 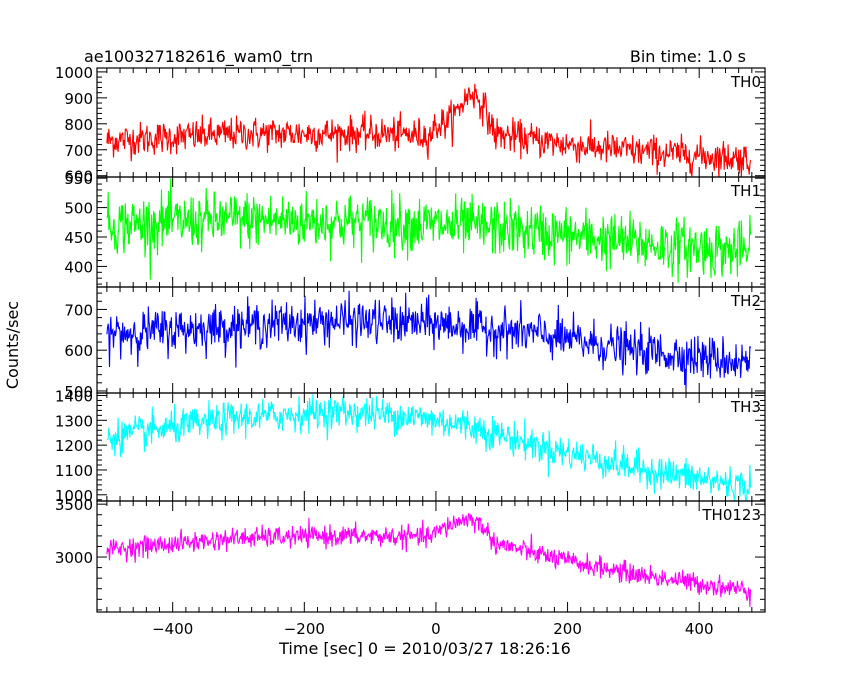 What do you see at coordinates (74, 446) in the screenshot?
I see `y-tick-label: 1200` at bounding box center [74, 446].